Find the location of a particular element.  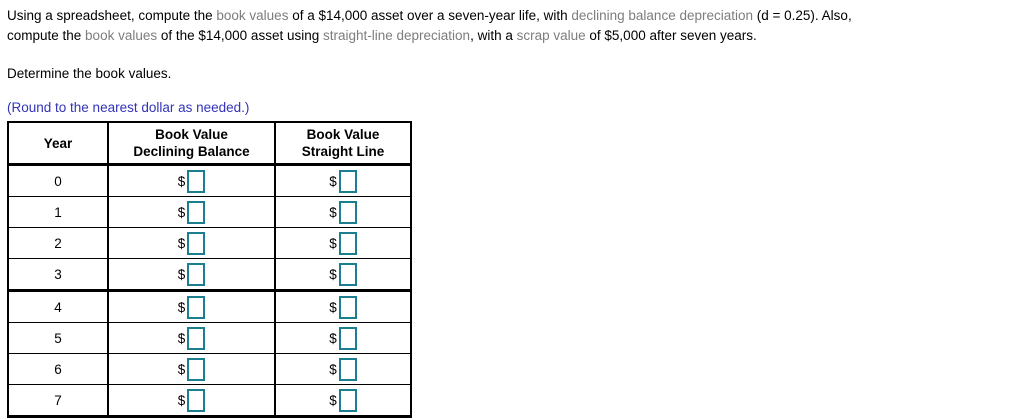

col-header-declining-balance: Book Value Declining Balance is located at coordinates (191, 143).